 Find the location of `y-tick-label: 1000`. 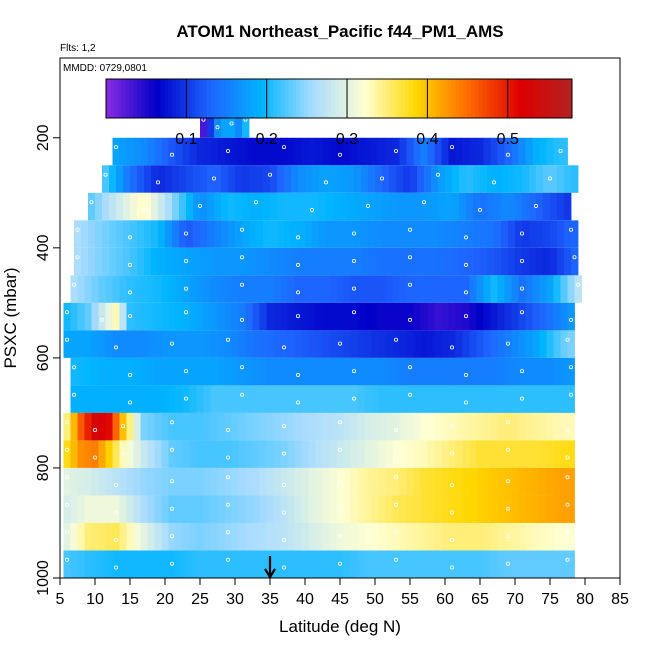

y-tick-label: 1000 is located at coordinates (43, 578).